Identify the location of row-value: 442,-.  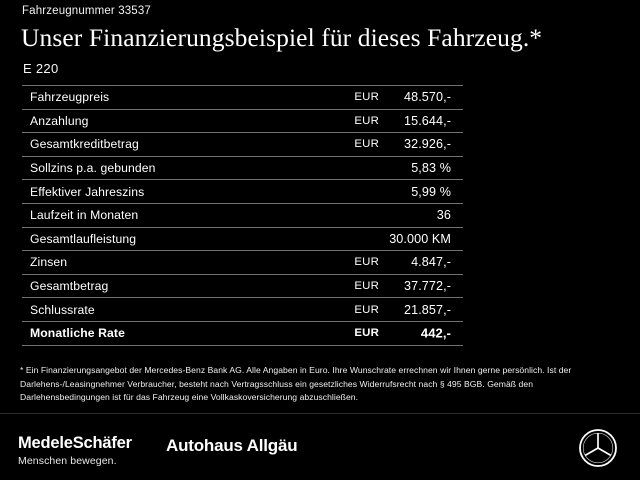
(435, 333).